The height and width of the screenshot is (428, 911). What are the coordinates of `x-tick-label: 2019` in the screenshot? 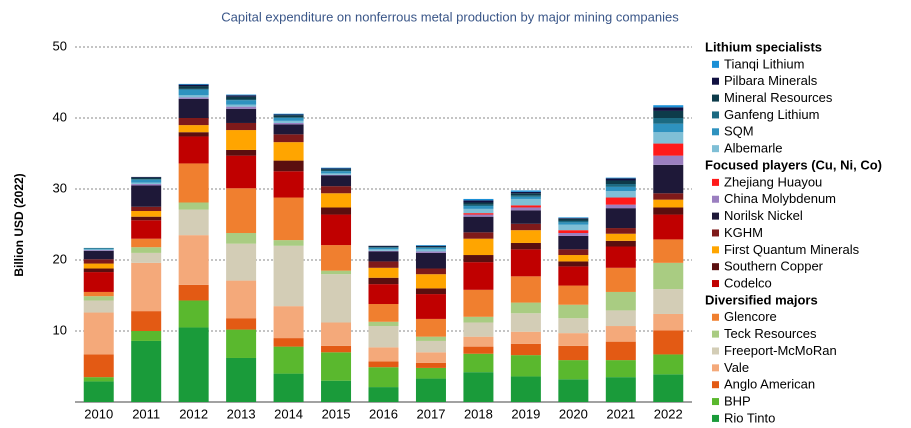 It's located at (525, 413).